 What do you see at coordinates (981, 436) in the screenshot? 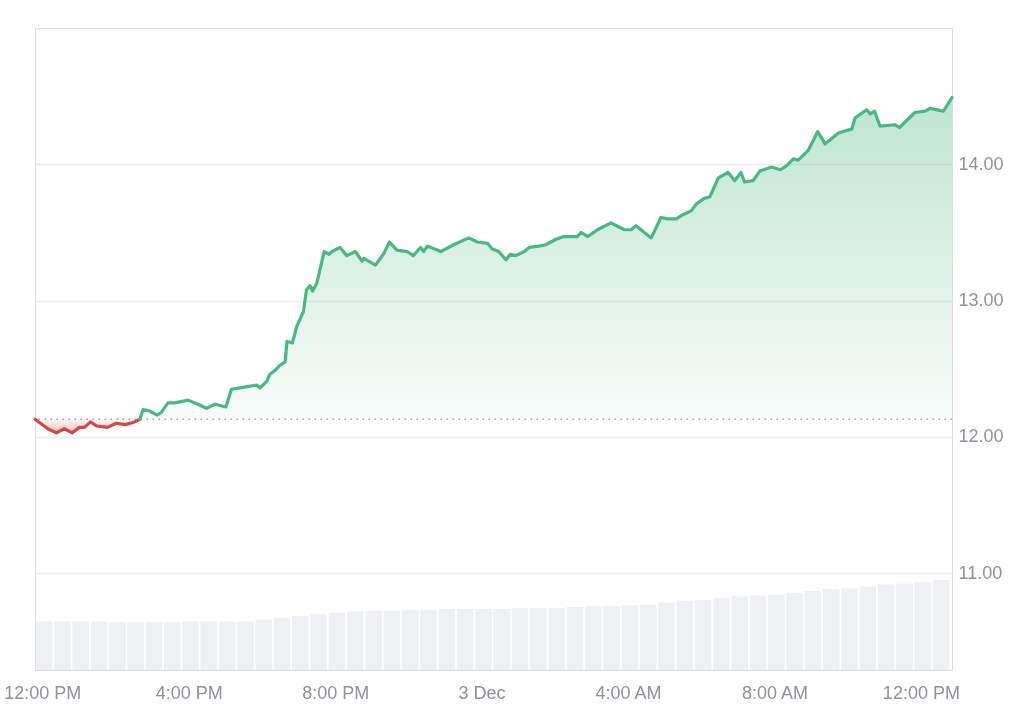
I see `y-tick-label: 12.00` at bounding box center [981, 436].